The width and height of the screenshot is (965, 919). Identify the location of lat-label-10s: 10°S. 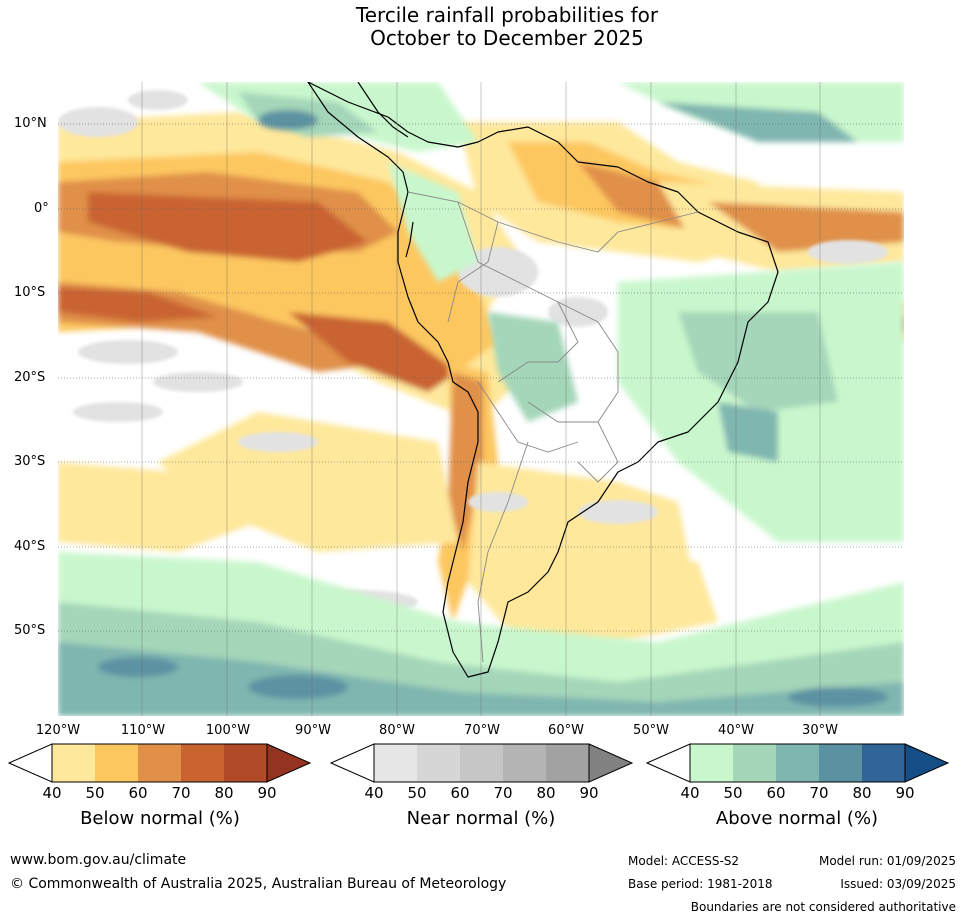
(30, 292).